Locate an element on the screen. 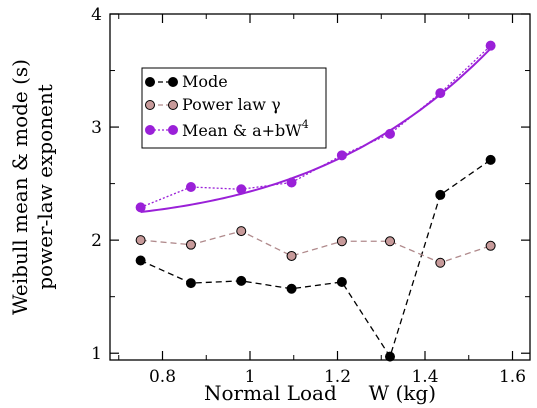 Image resolution: width=537 pixels, height=408 pixels. legend-label-mean: Mean & a+bW4 is located at coordinates (245, 129).